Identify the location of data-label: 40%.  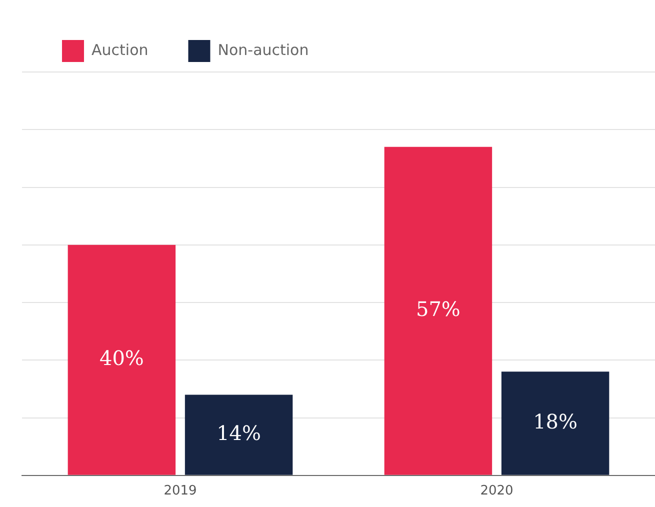
(121, 358).